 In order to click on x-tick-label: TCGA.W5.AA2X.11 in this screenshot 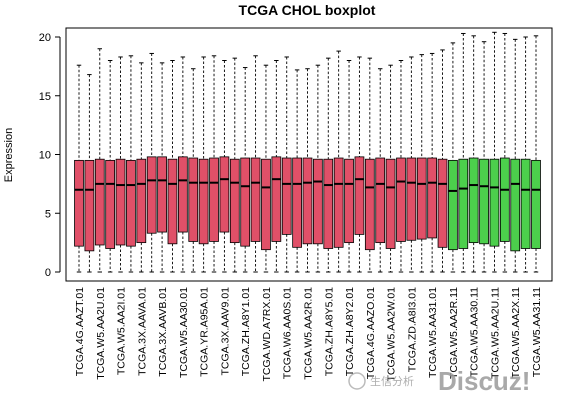, I will do `click(516, 333)`.